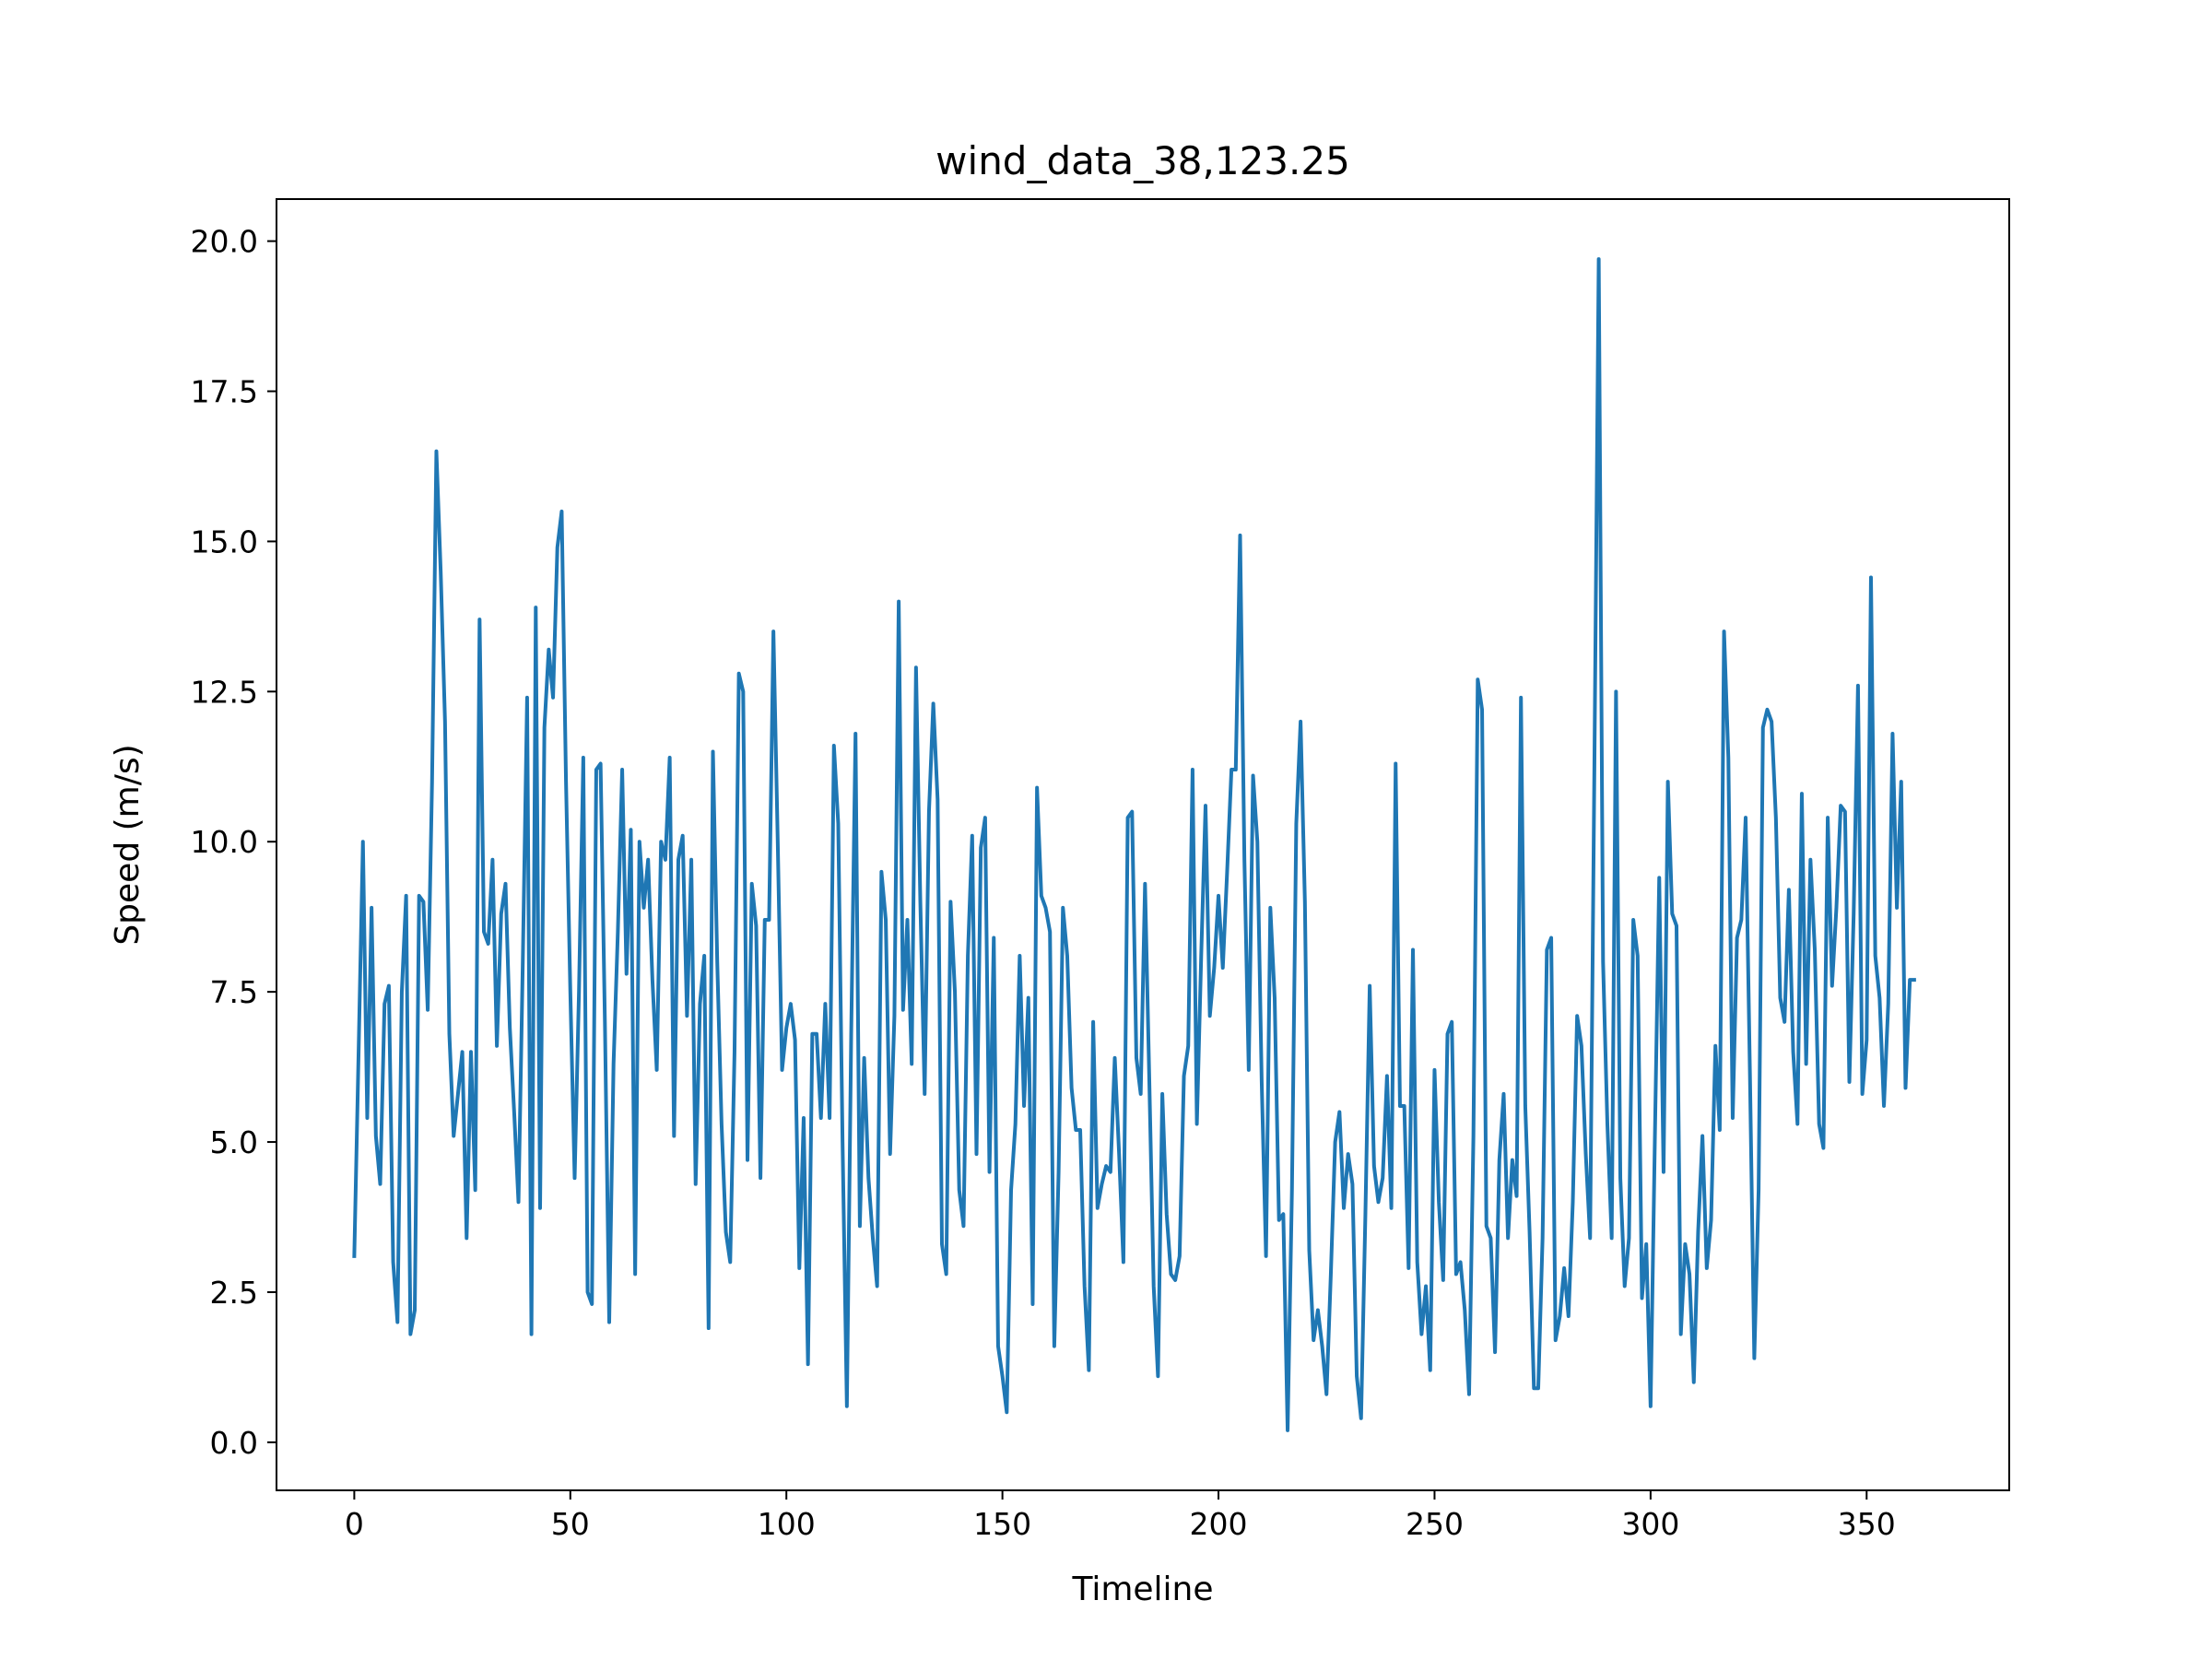 The width and height of the screenshot is (2212, 1659). What do you see at coordinates (234, 1443) in the screenshot?
I see `y-tick-label: 0.0` at bounding box center [234, 1443].